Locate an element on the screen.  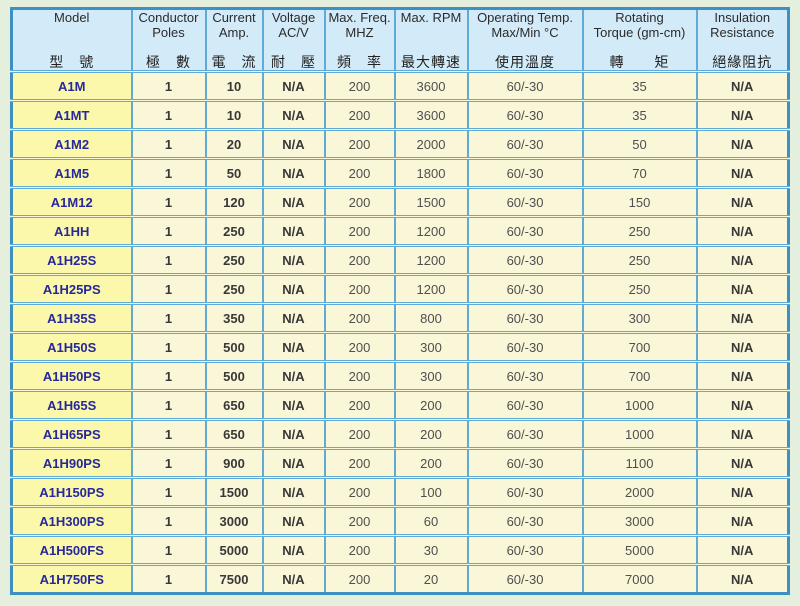
column-header-operating-temp: Operating Temp. Max/Min °C 使用溫度 is located at coordinates (524, 40).